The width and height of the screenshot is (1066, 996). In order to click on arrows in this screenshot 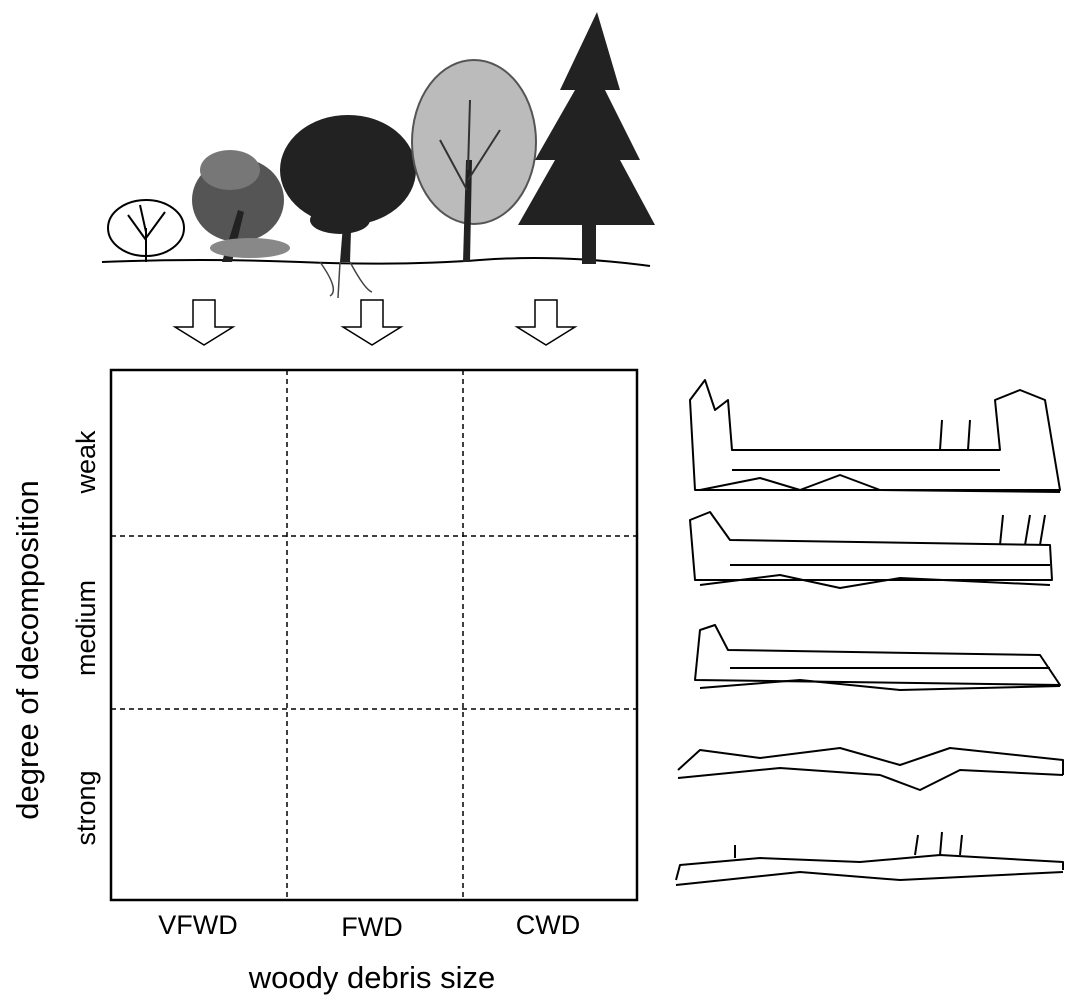, I will do `click(375, 322)`.